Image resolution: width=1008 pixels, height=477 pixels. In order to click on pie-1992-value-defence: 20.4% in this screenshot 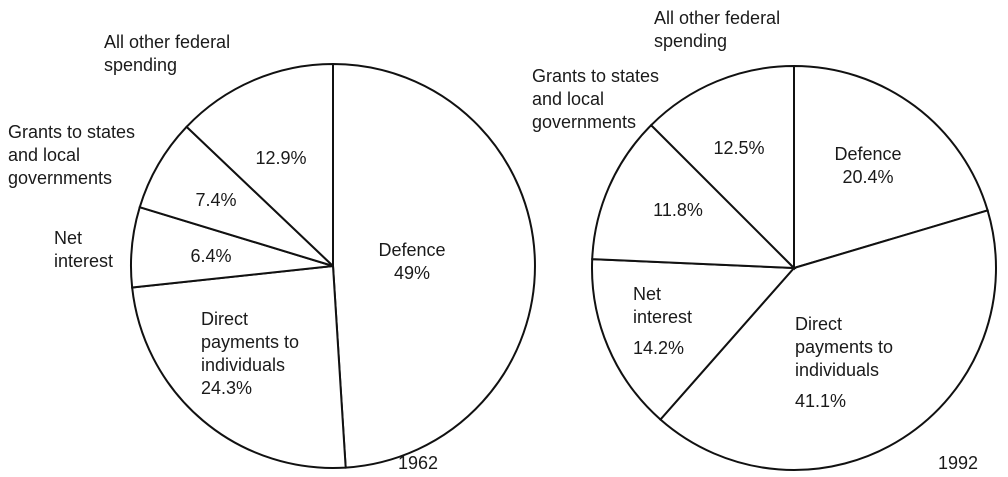, I will do `click(867, 177)`.